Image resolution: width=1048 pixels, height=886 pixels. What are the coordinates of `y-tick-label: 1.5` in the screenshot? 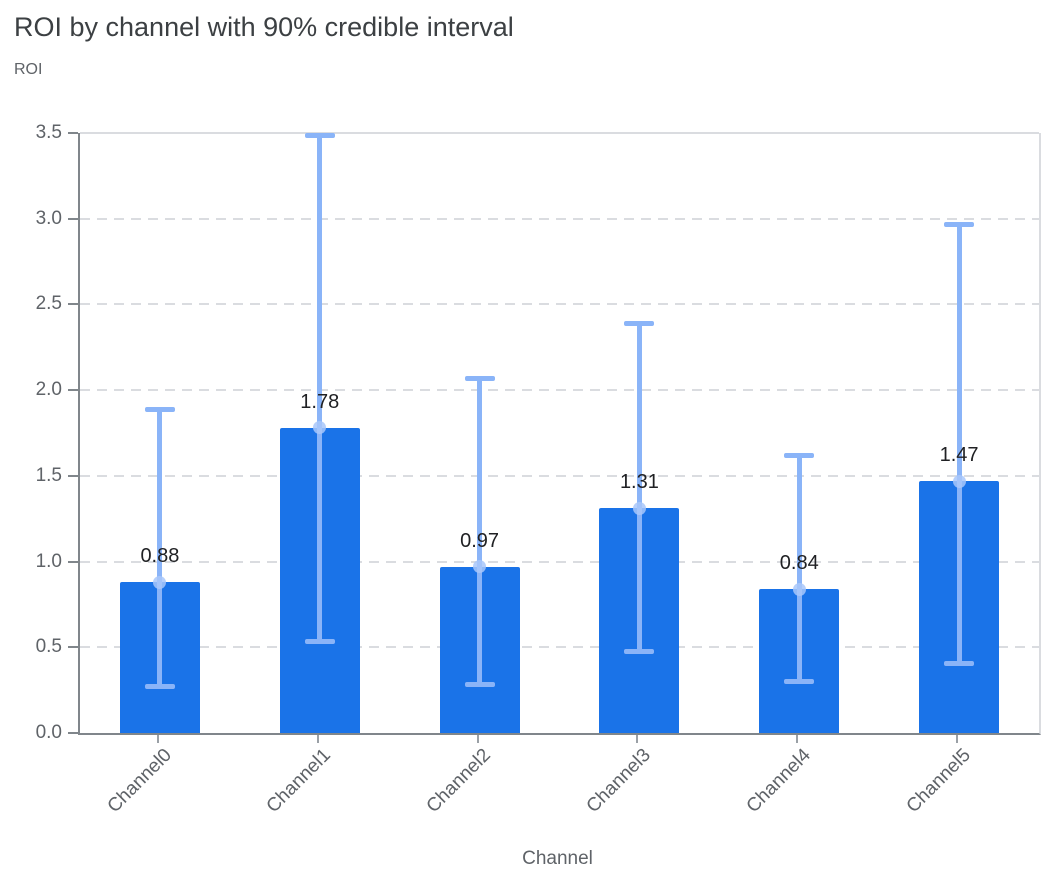 It's located at (48, 475).